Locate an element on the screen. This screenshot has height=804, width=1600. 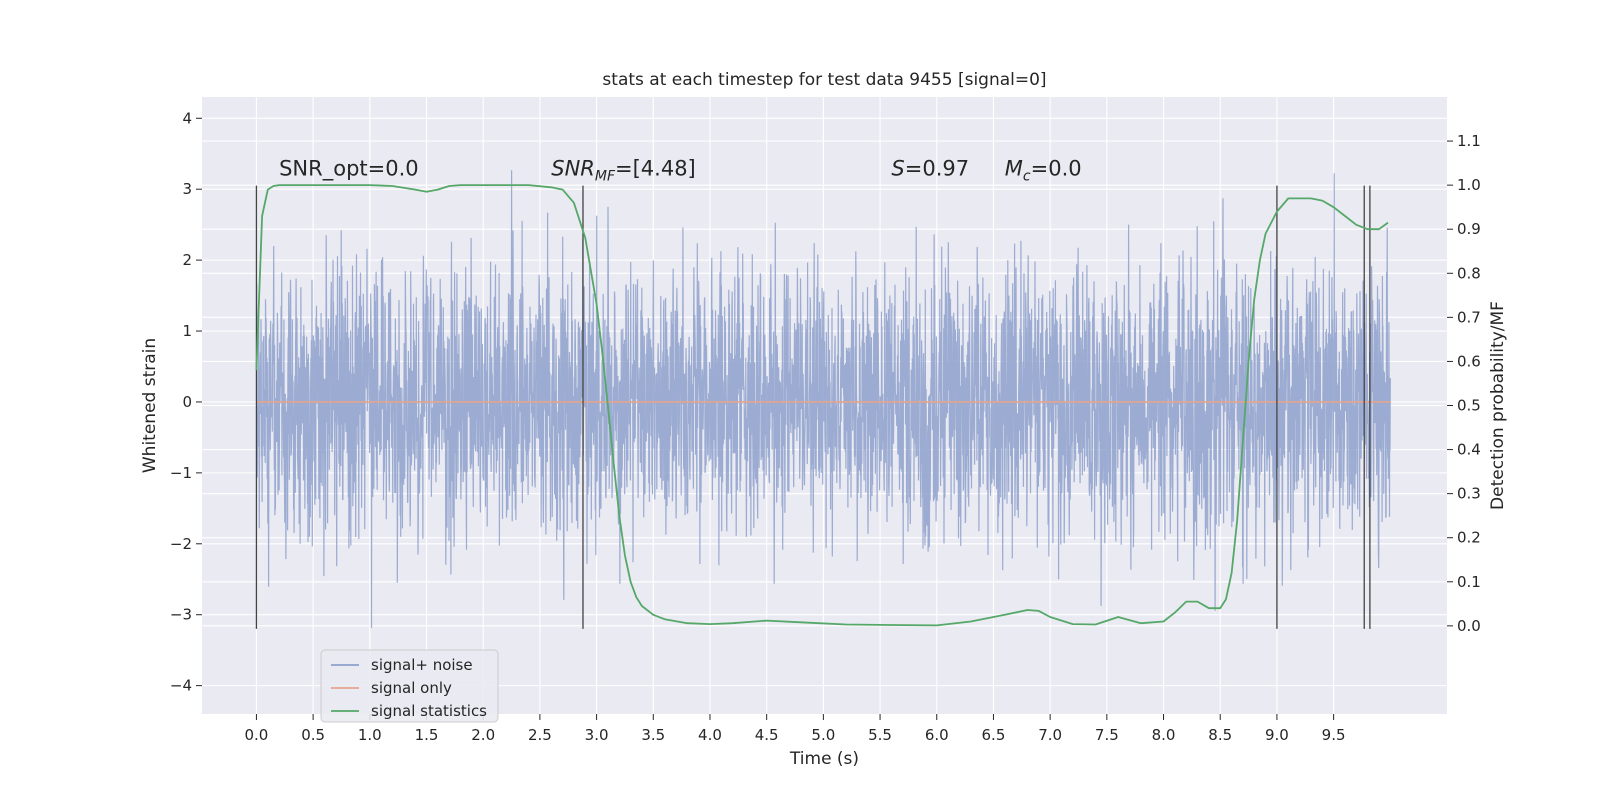
y-tick-label: −2 is located at coordinates (181, 544).